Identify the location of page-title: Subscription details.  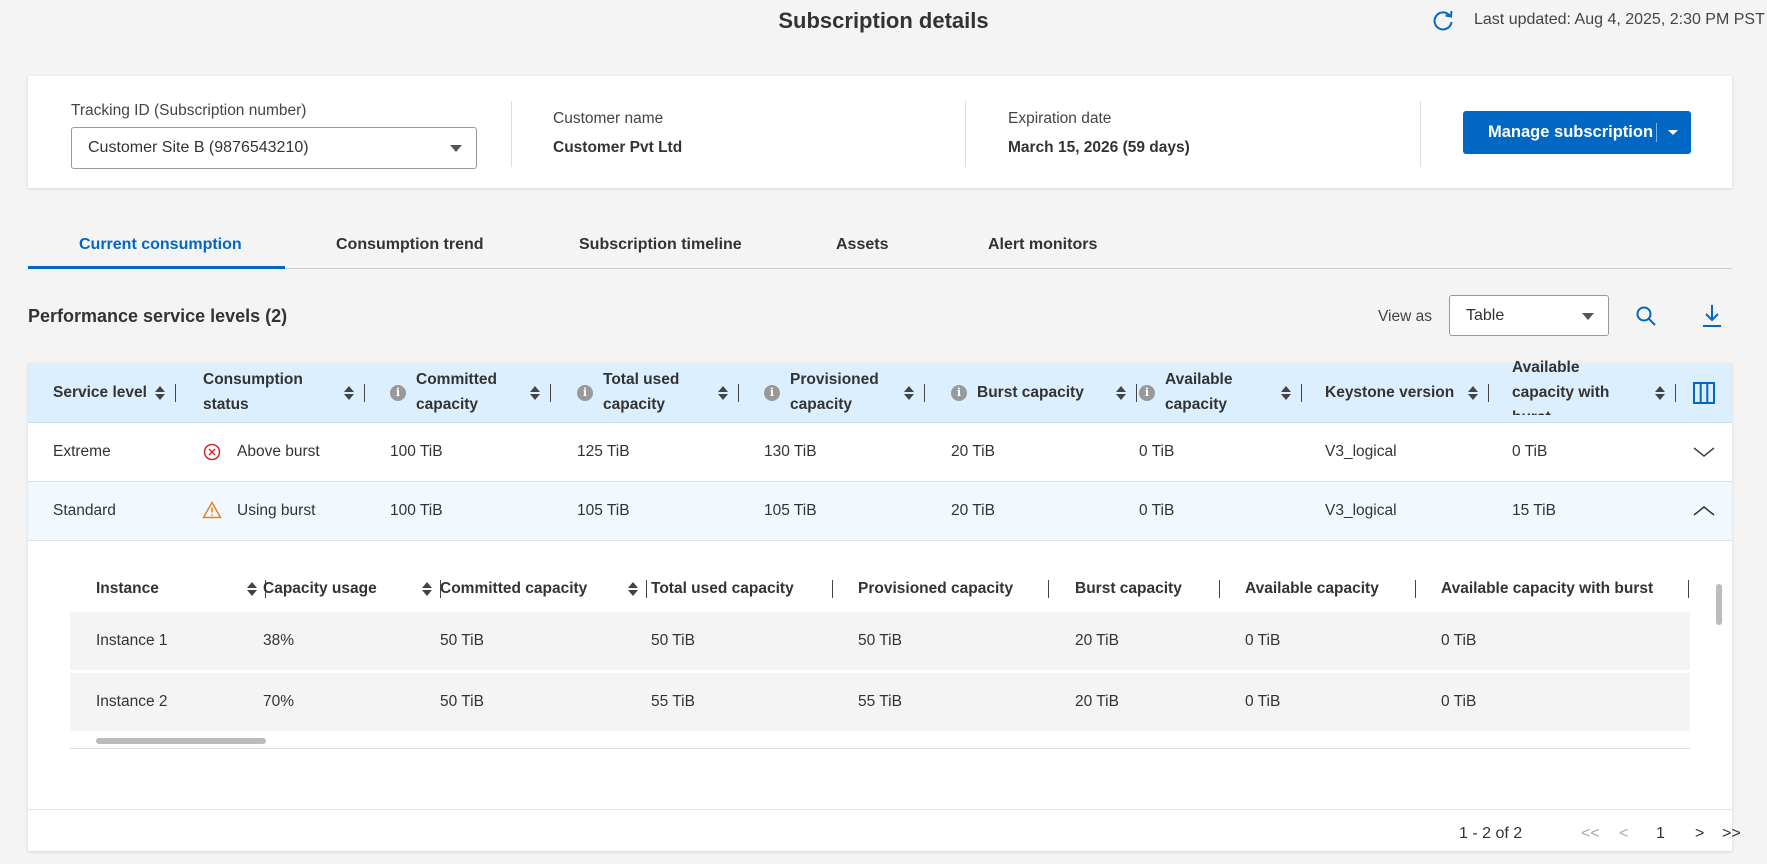
(883, 20).